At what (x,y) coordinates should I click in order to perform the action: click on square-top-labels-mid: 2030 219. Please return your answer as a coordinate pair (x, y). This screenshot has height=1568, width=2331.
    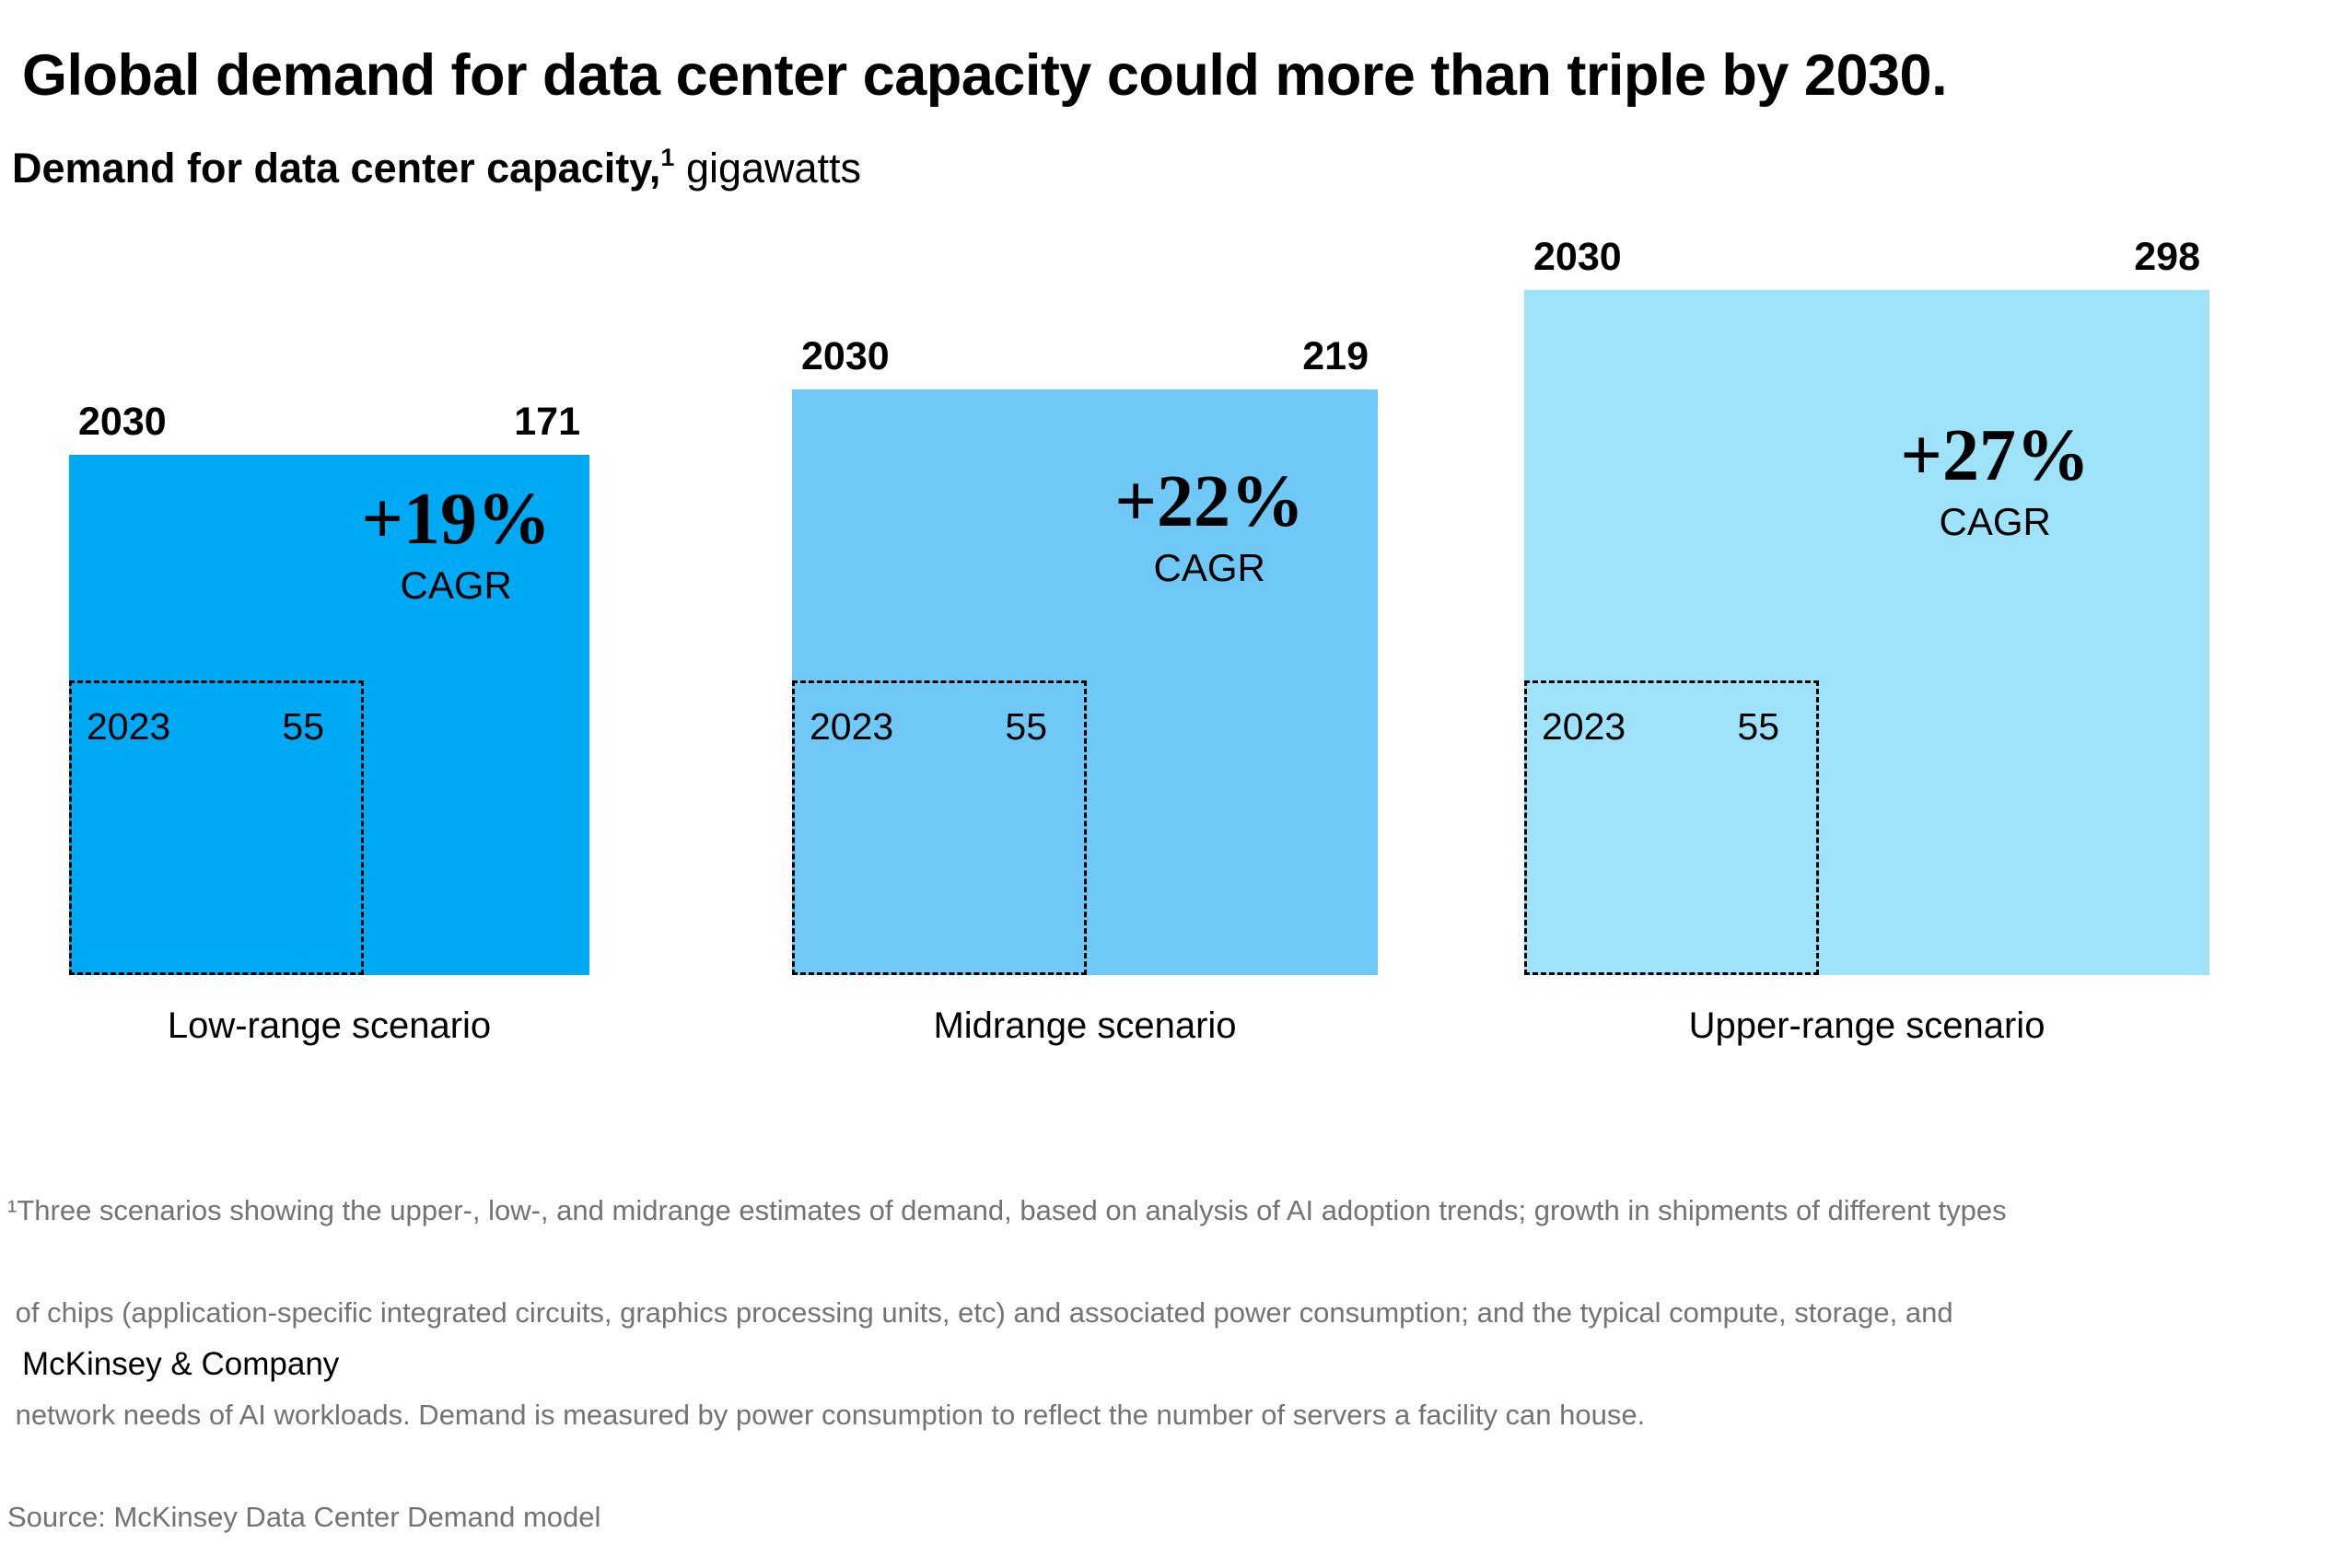
    Looking at the image, I should click on (1085, 357).